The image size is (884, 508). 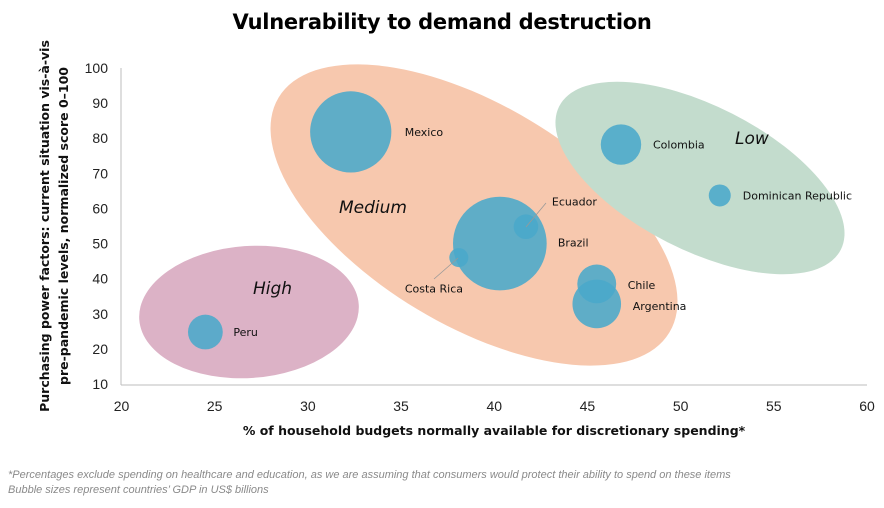 I want to click on bubble-peru, so click(x=205, y=332).